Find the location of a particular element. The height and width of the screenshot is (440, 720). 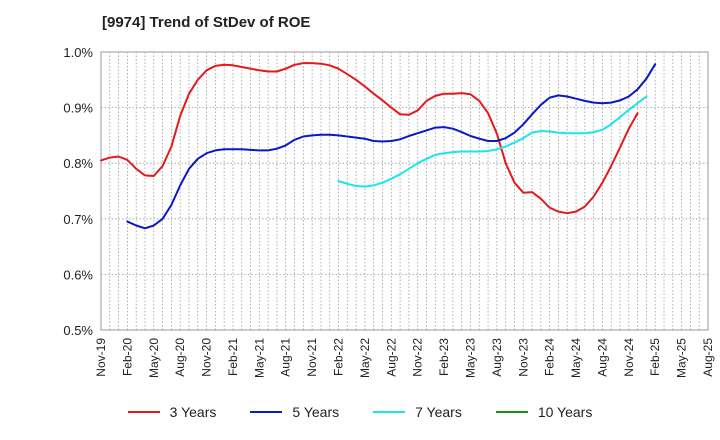

legend-item-10-years: 10 Years is located at coordinates (544, 412).